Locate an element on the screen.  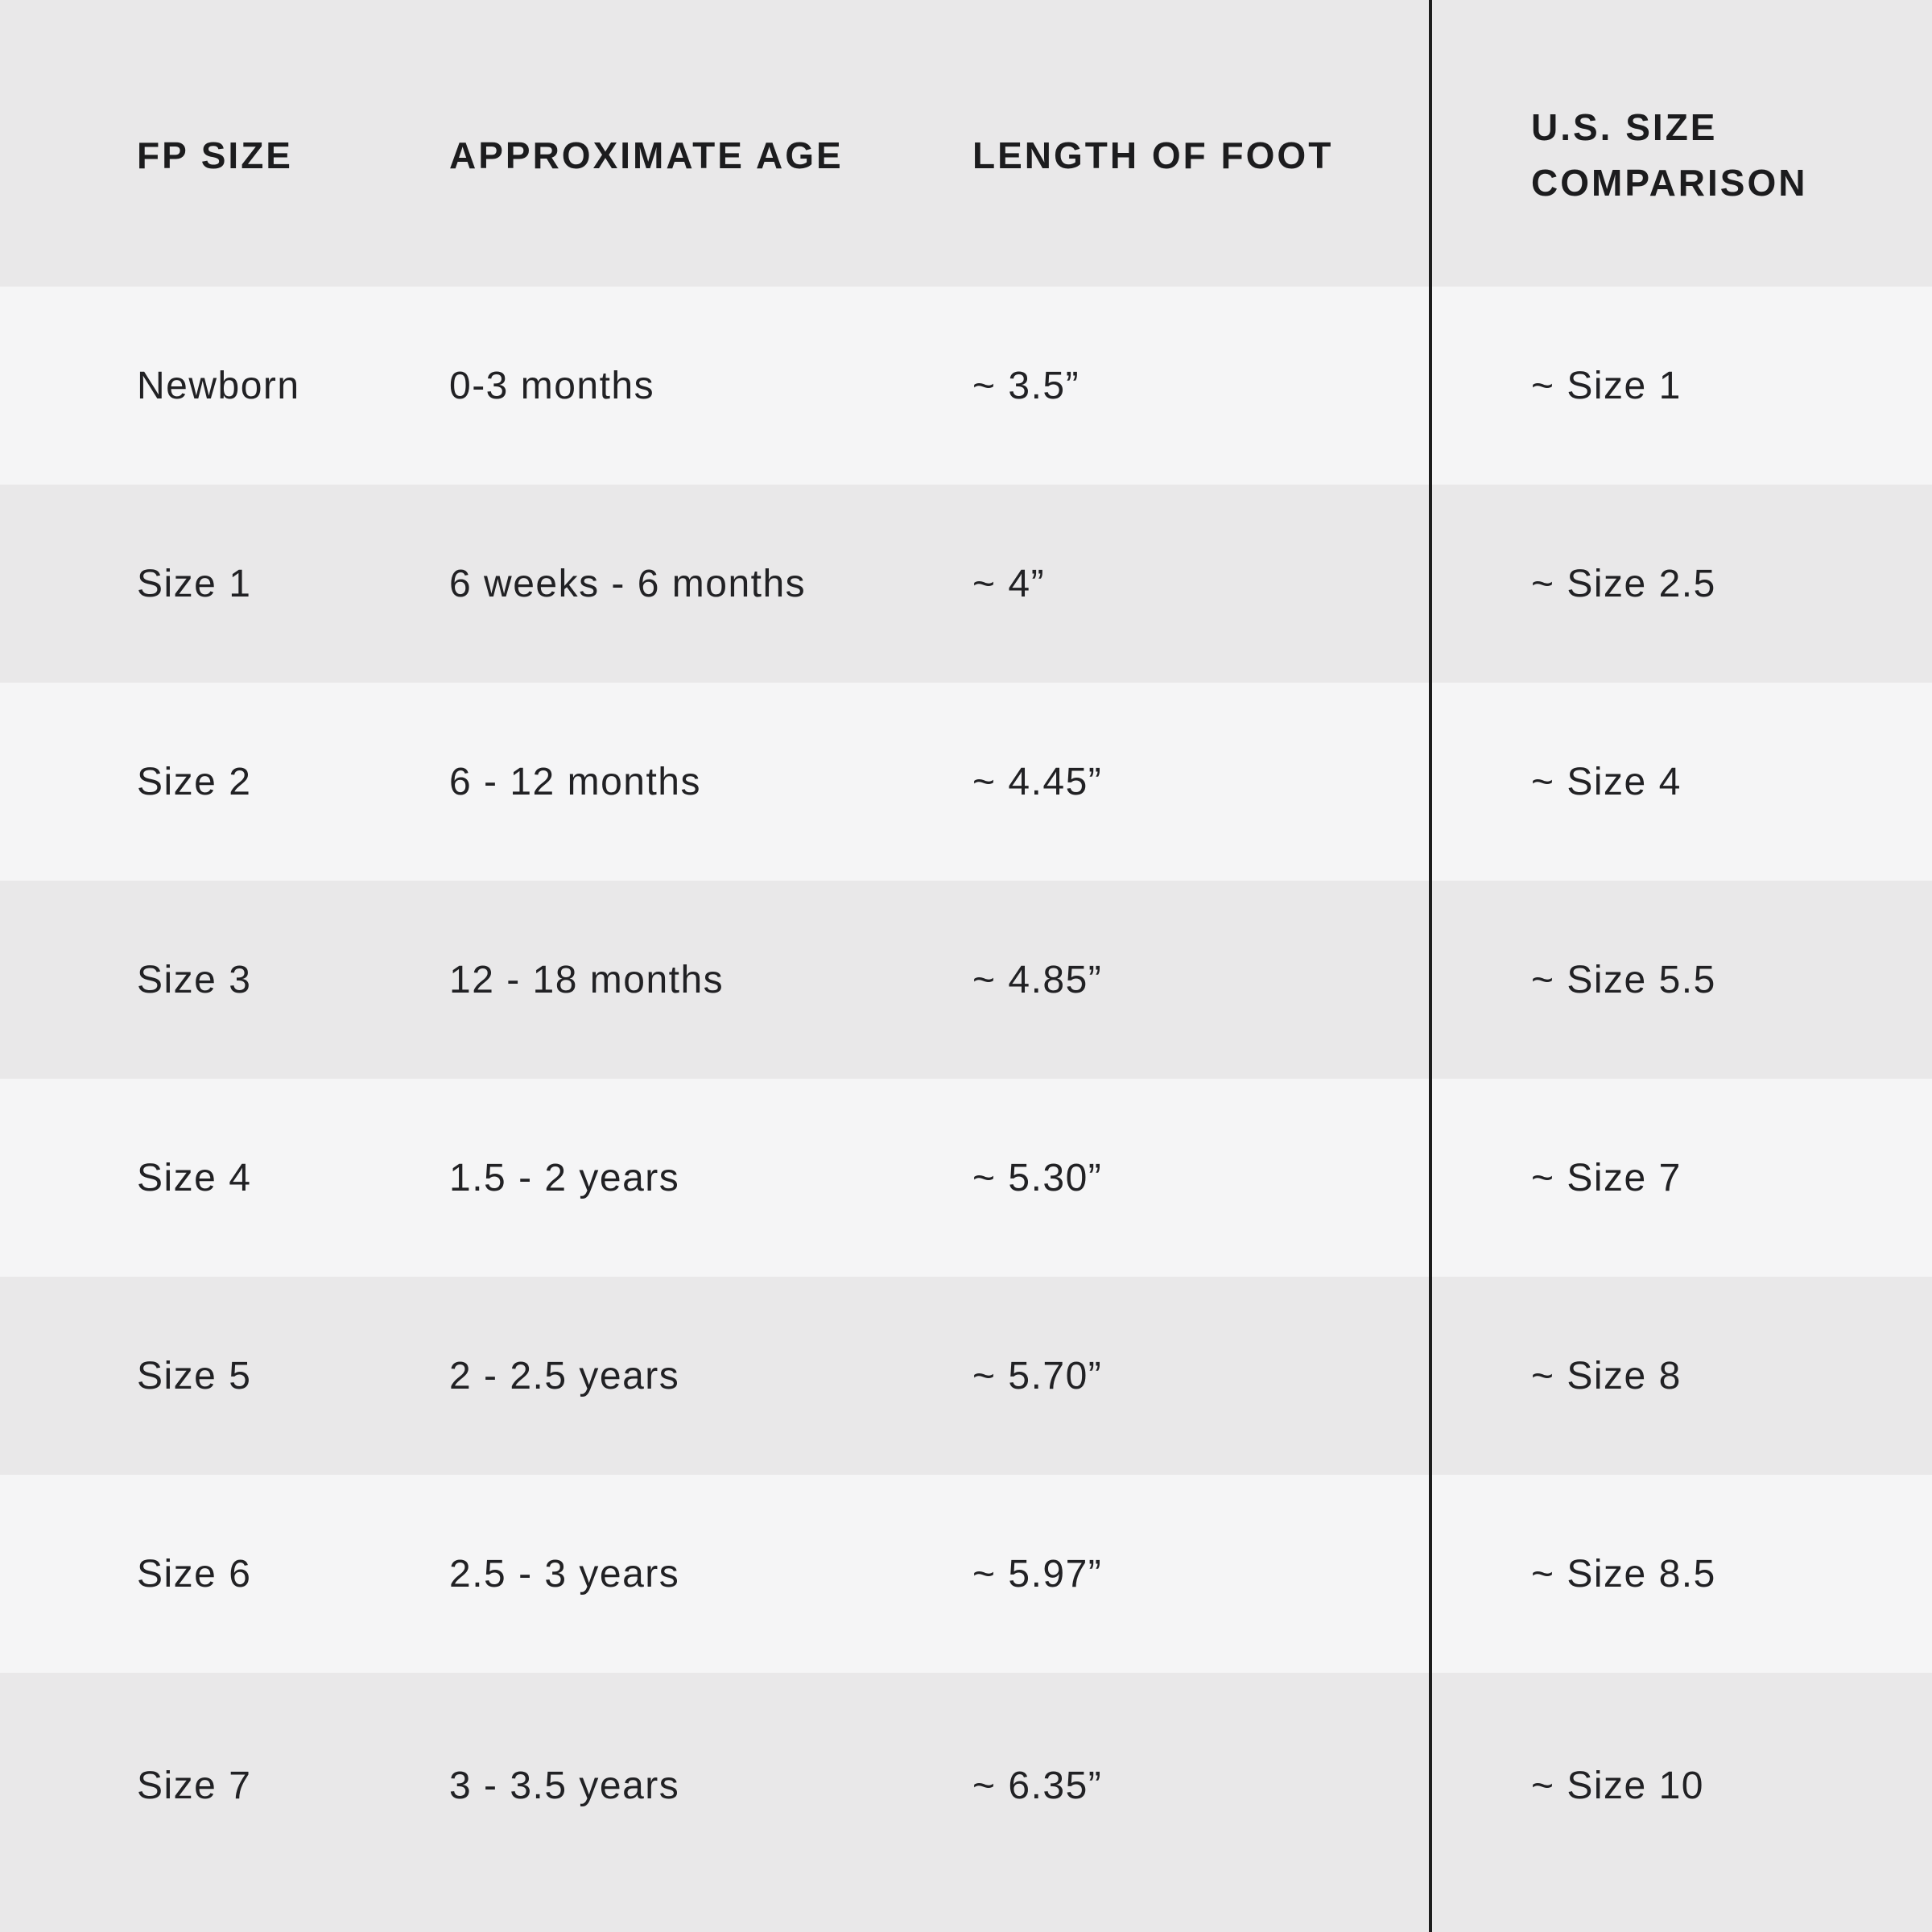
foot-length-cell: ~ 3.5” is located at coordinates (1026, 385).